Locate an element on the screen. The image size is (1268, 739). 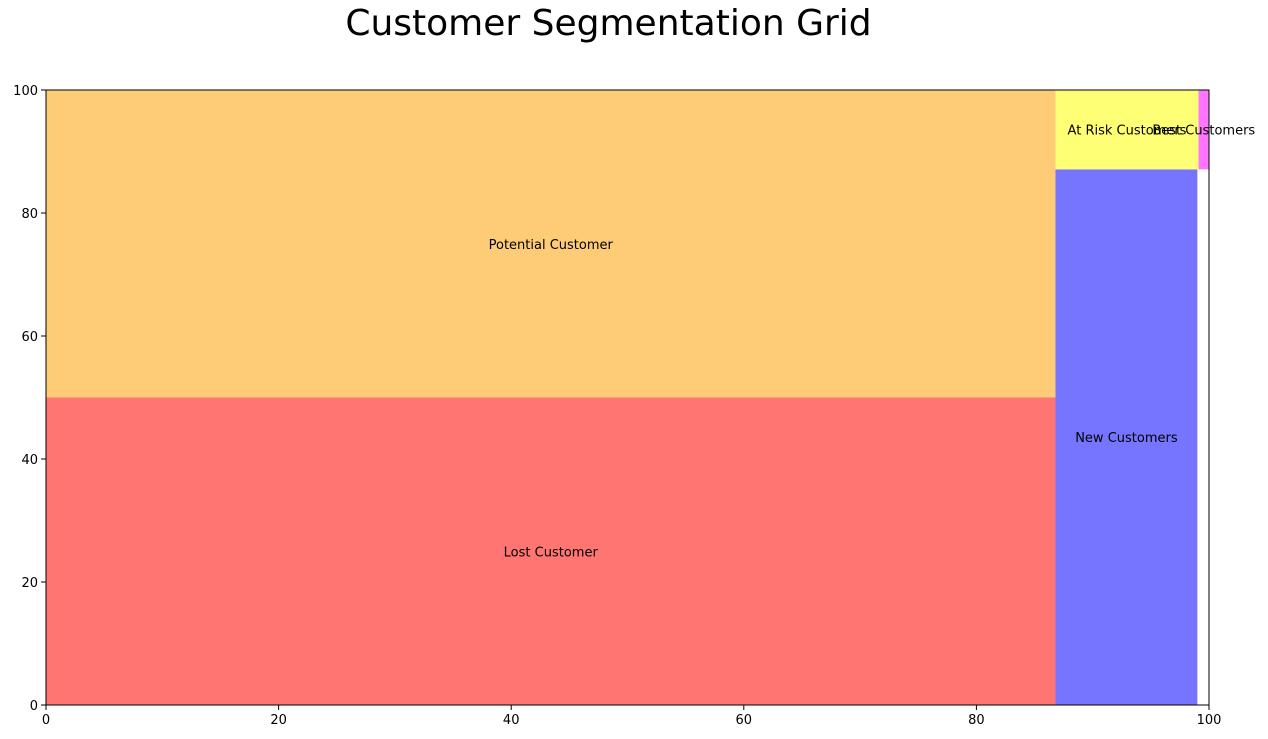
segment-best-customers is located at coordinates (1203, 130).